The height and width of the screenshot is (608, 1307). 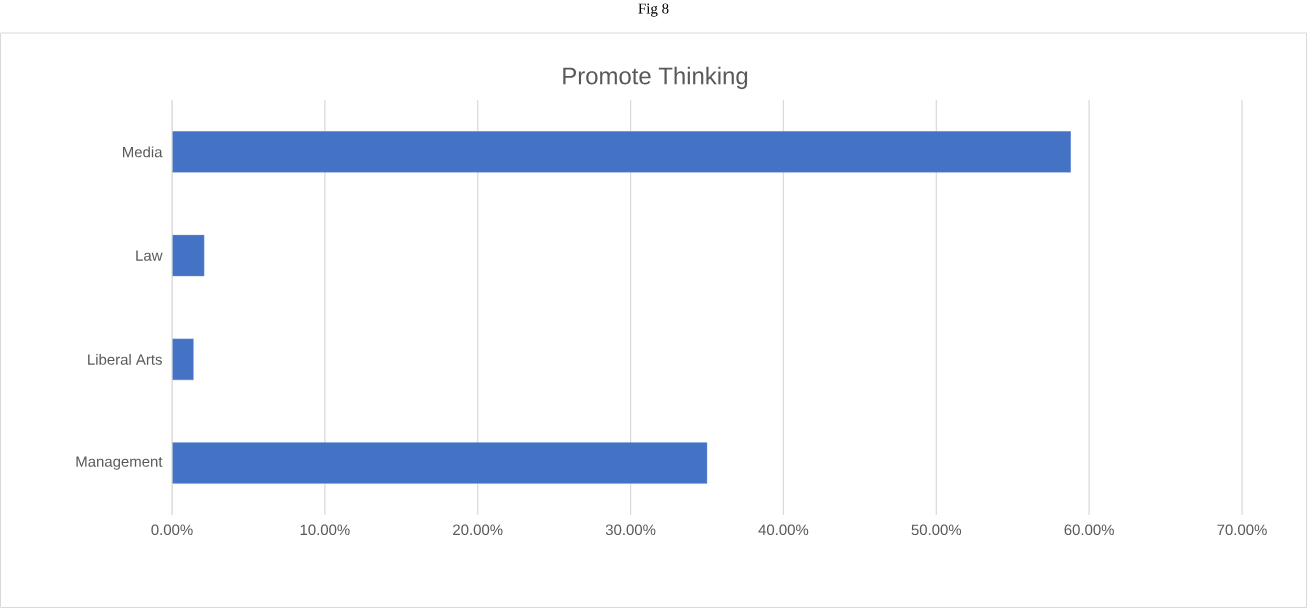 I want to click on x-tick-label: 50.00%, so click(x=936, y=530).